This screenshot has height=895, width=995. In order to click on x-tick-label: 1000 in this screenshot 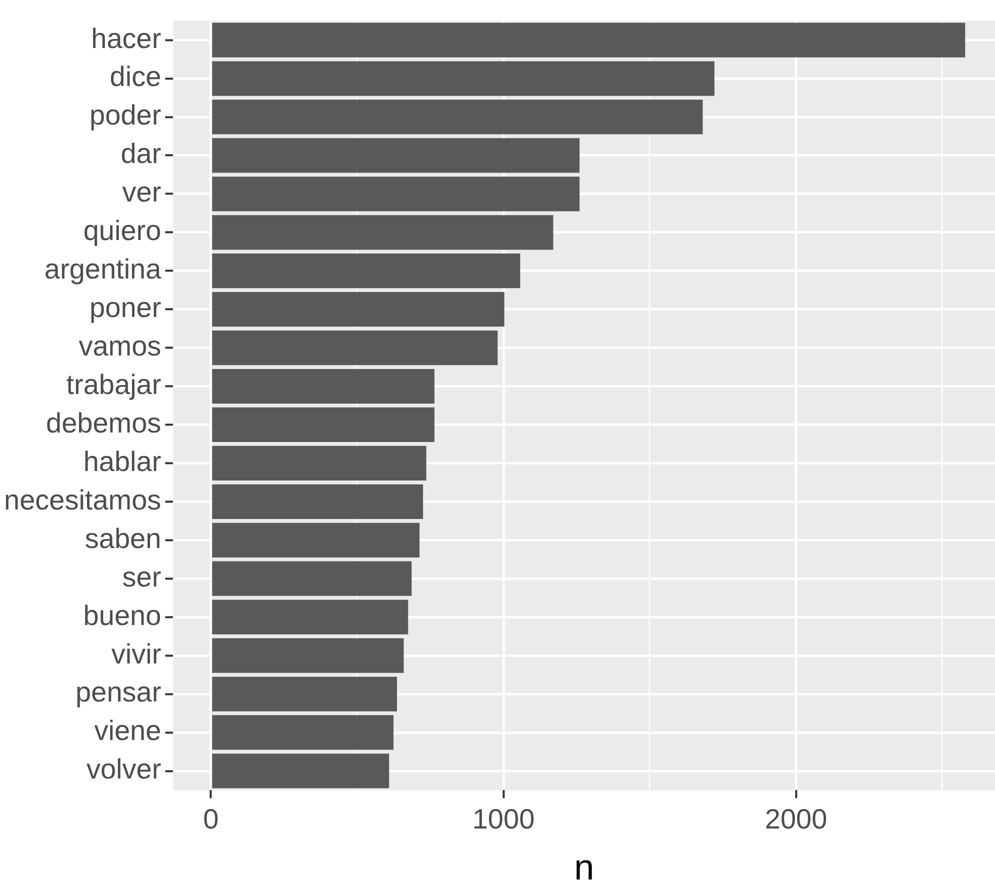, I will do `click(503, 819)`.